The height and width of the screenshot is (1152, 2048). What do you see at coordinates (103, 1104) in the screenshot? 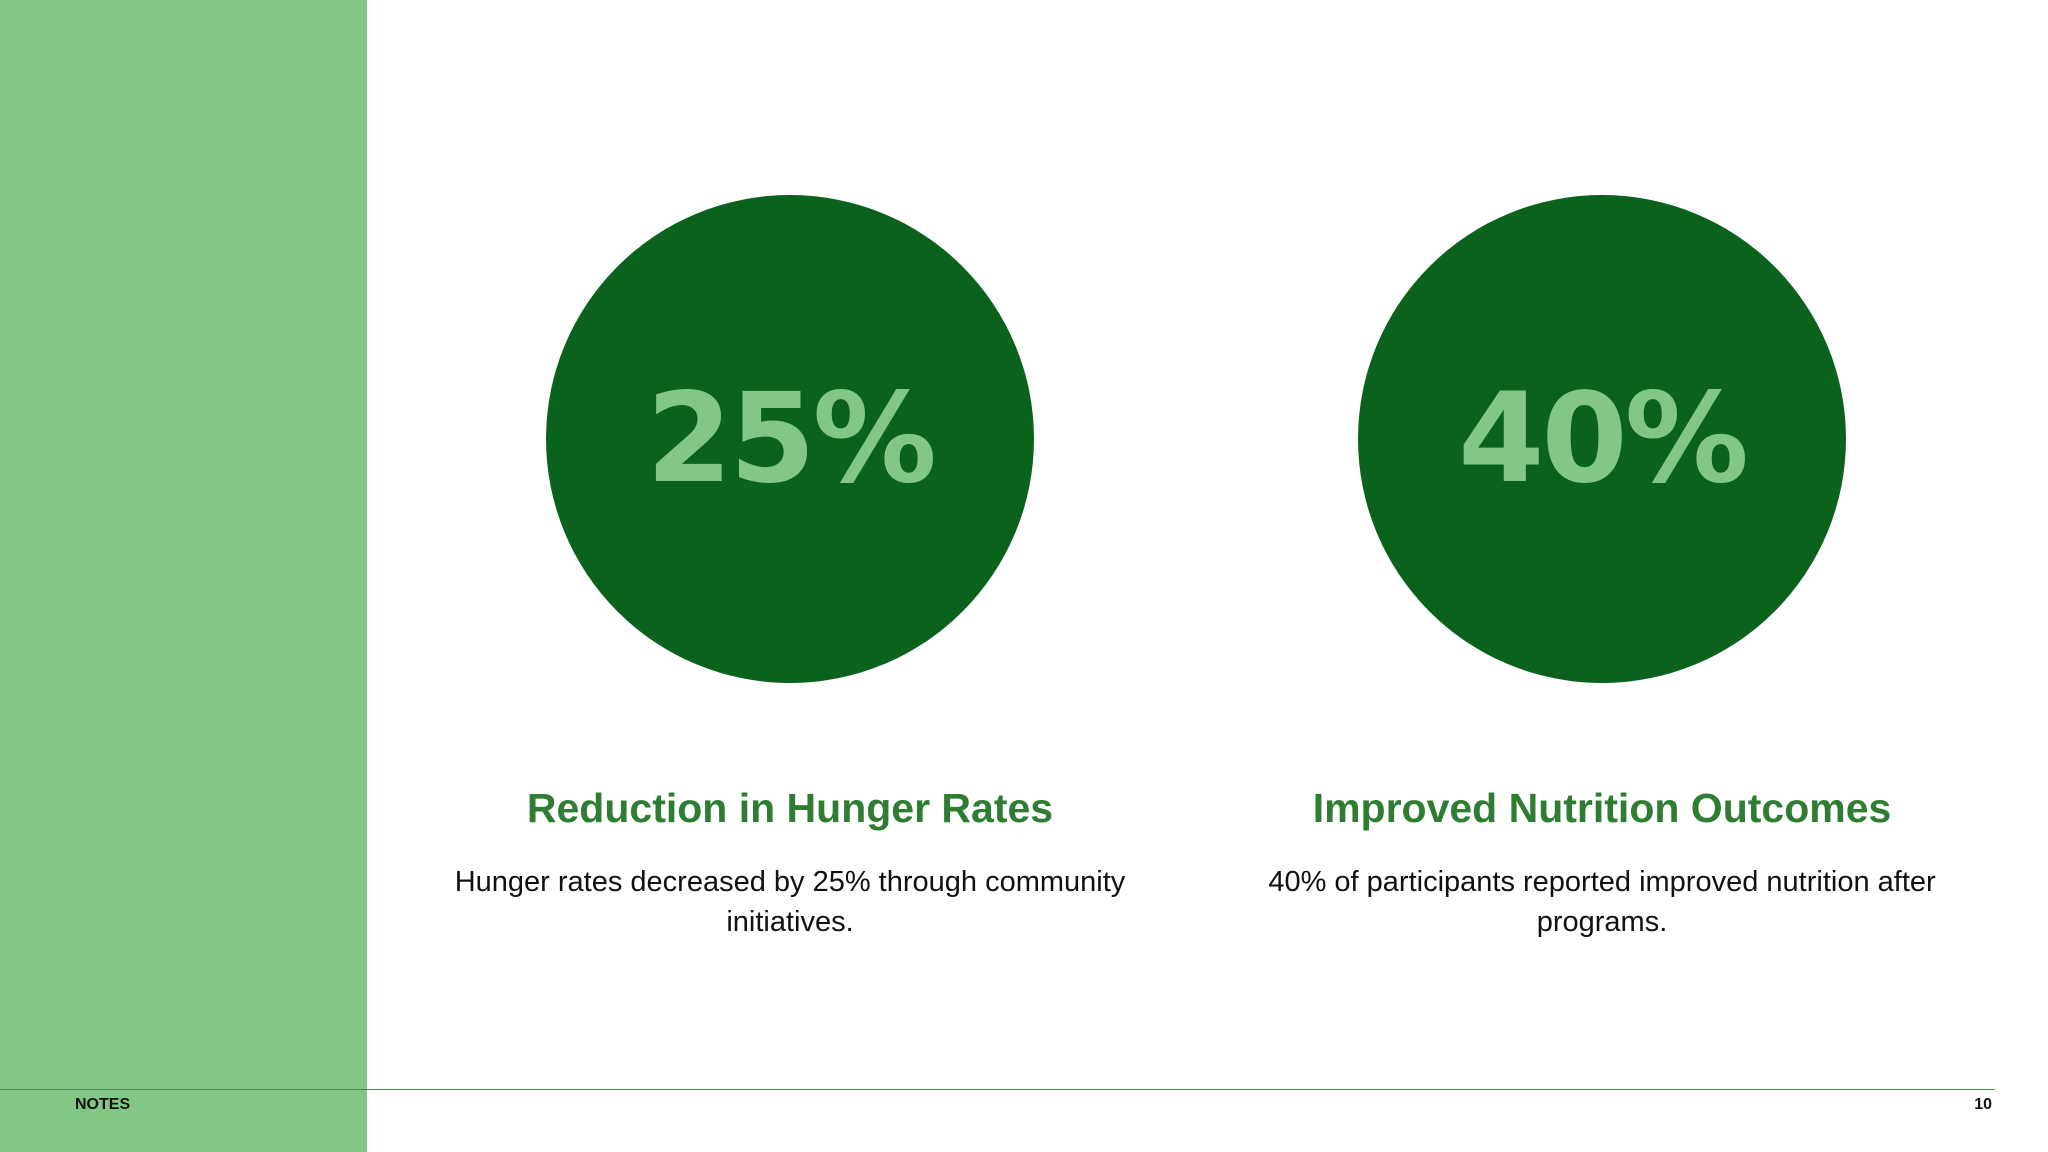
I see `notes-label: NOTES` at bounding box center [103, 1104].